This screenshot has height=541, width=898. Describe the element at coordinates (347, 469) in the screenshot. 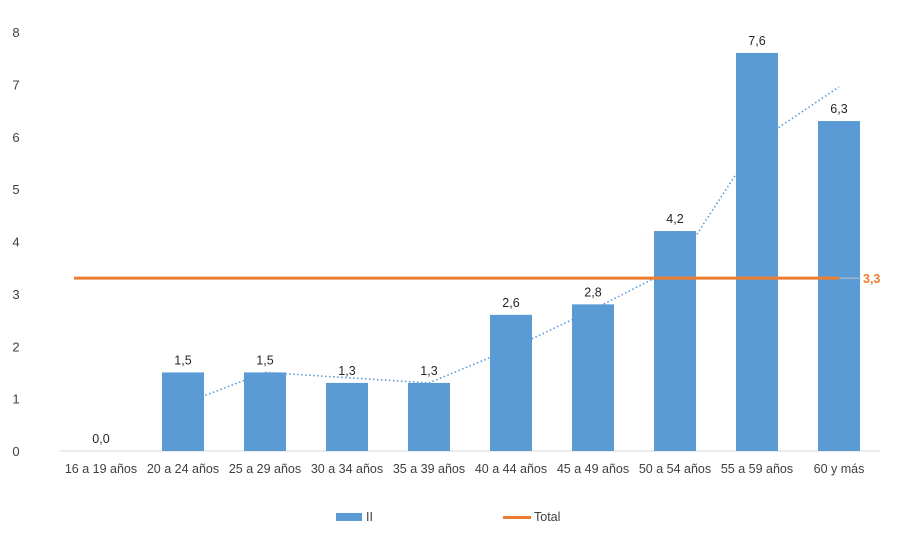

I see `category-label: 30 a 34 años` at that location.